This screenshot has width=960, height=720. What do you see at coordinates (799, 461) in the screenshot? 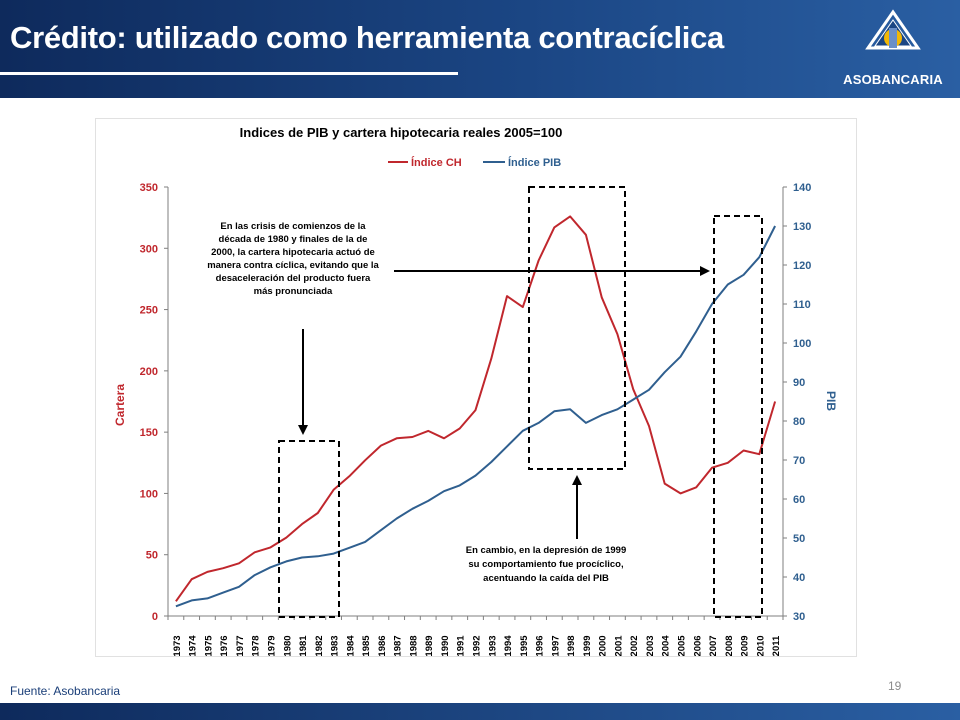
I see `y-right-tick-label: 70` at bounding box center [799, 461].